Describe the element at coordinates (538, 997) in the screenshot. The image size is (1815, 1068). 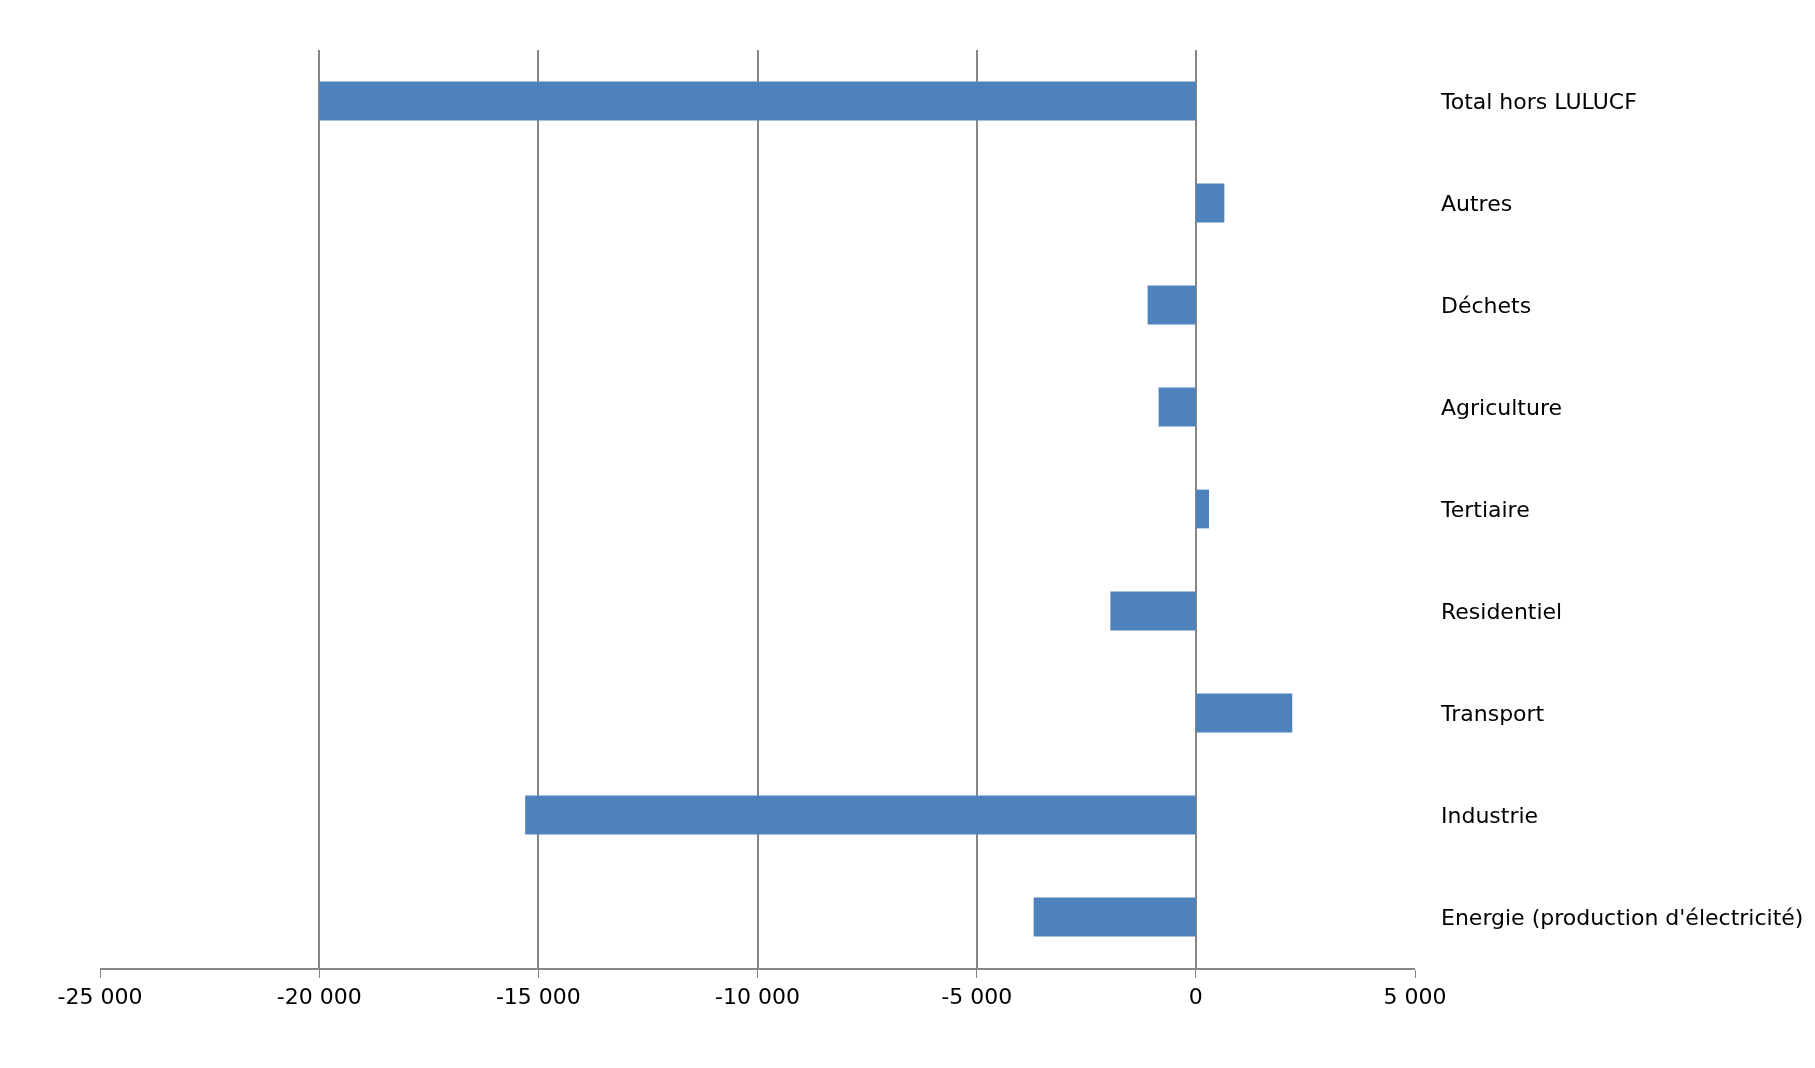
I see `x-tick-label: -15 000` at that location.